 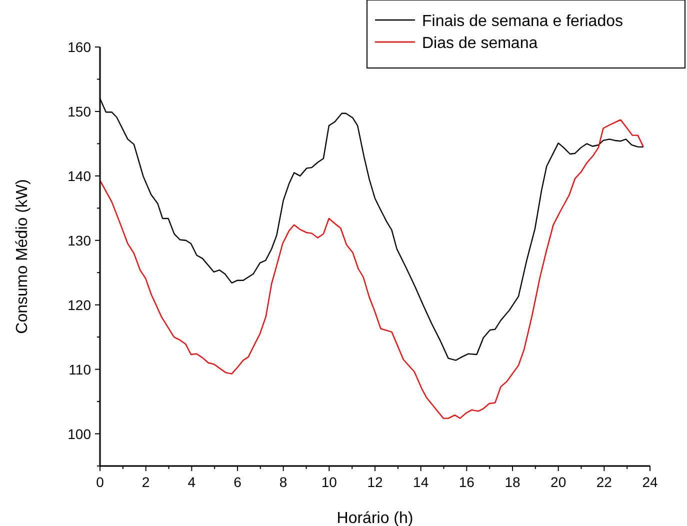 What do you see at coordinates (80, 304) in the screenshot?
I see `y-tick-label: 120` at bounding box center [80, 304].